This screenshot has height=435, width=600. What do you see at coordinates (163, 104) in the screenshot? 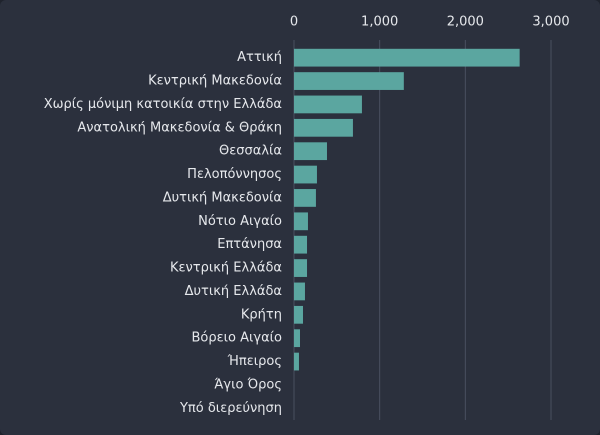
I see `y-tick-label: Χωρίς μόνιμη κατοικία στην Ελλάδα` at bounding box center [163, 104].